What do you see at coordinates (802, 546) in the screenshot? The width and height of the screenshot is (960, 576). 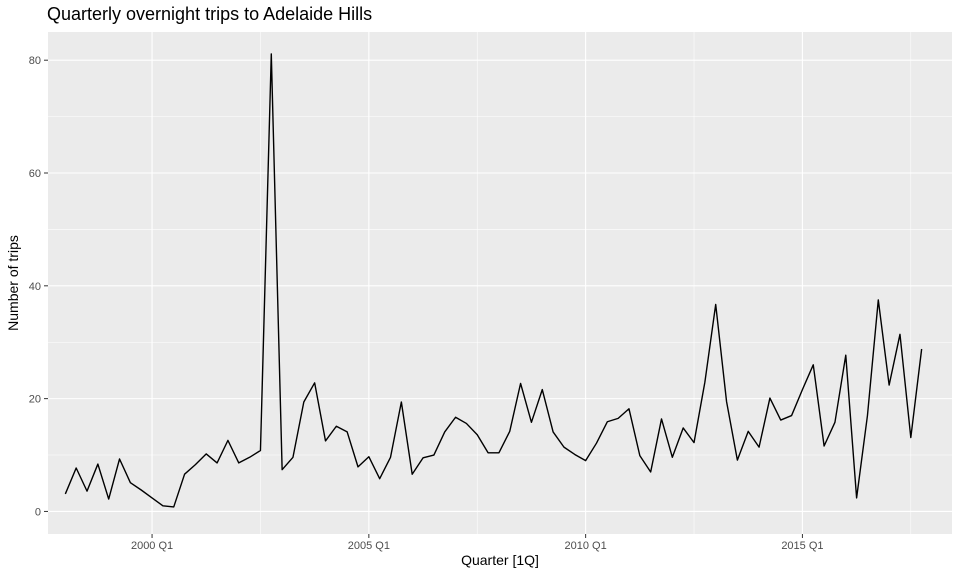 I see `x-tick-label: 2015 Q1` at bounding box center [802, 546].